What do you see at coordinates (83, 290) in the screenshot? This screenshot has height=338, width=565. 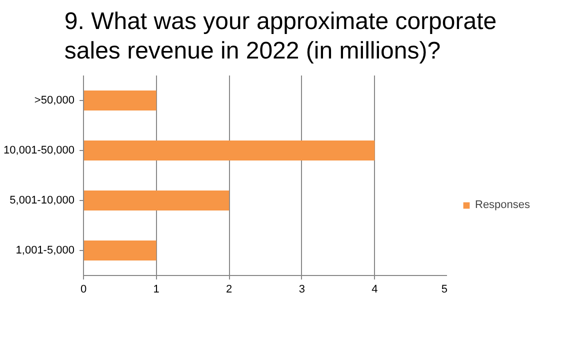 I see `x-tick-label: 0` at bounding box center [83, 290].